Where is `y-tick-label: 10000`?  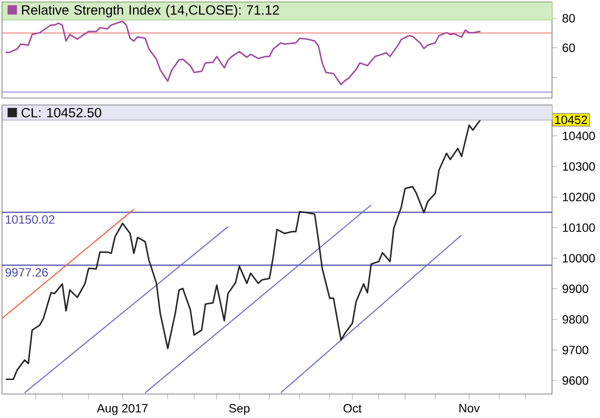
y-tick-label: 10000 is located at coordinates (578, 258).